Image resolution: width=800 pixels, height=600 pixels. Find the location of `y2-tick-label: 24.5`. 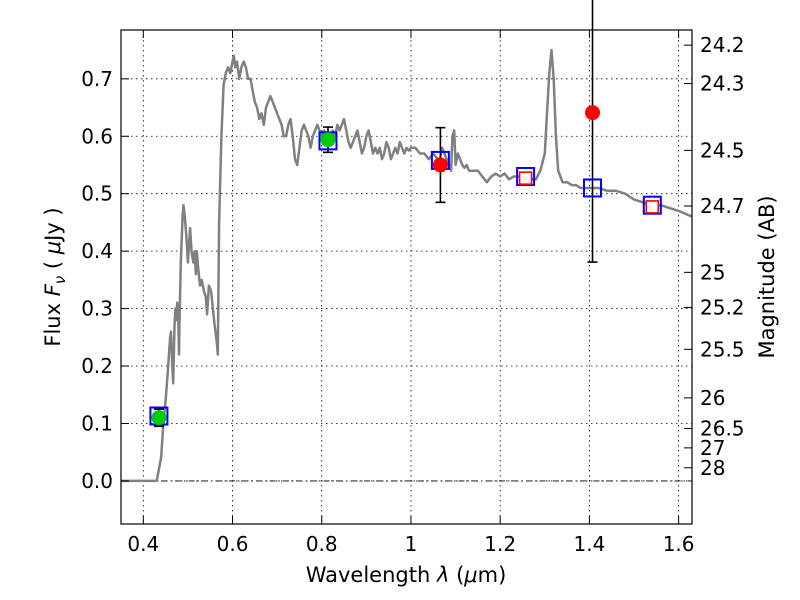

y2-tick-label: 24.5 is located at coordinates (722, 150).